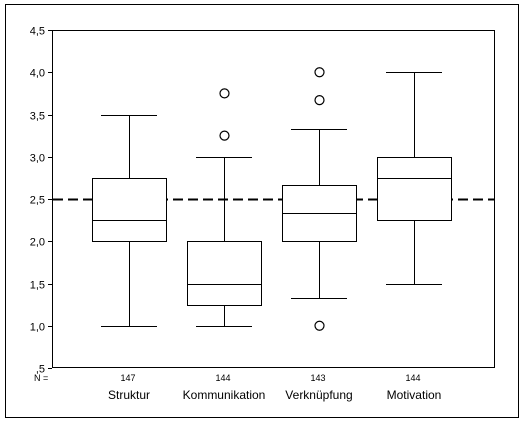 The image size is (525, 430). Describe the element at coordinates (127, 378) in the screenshot. I see `n-count-label: 147` at that location.